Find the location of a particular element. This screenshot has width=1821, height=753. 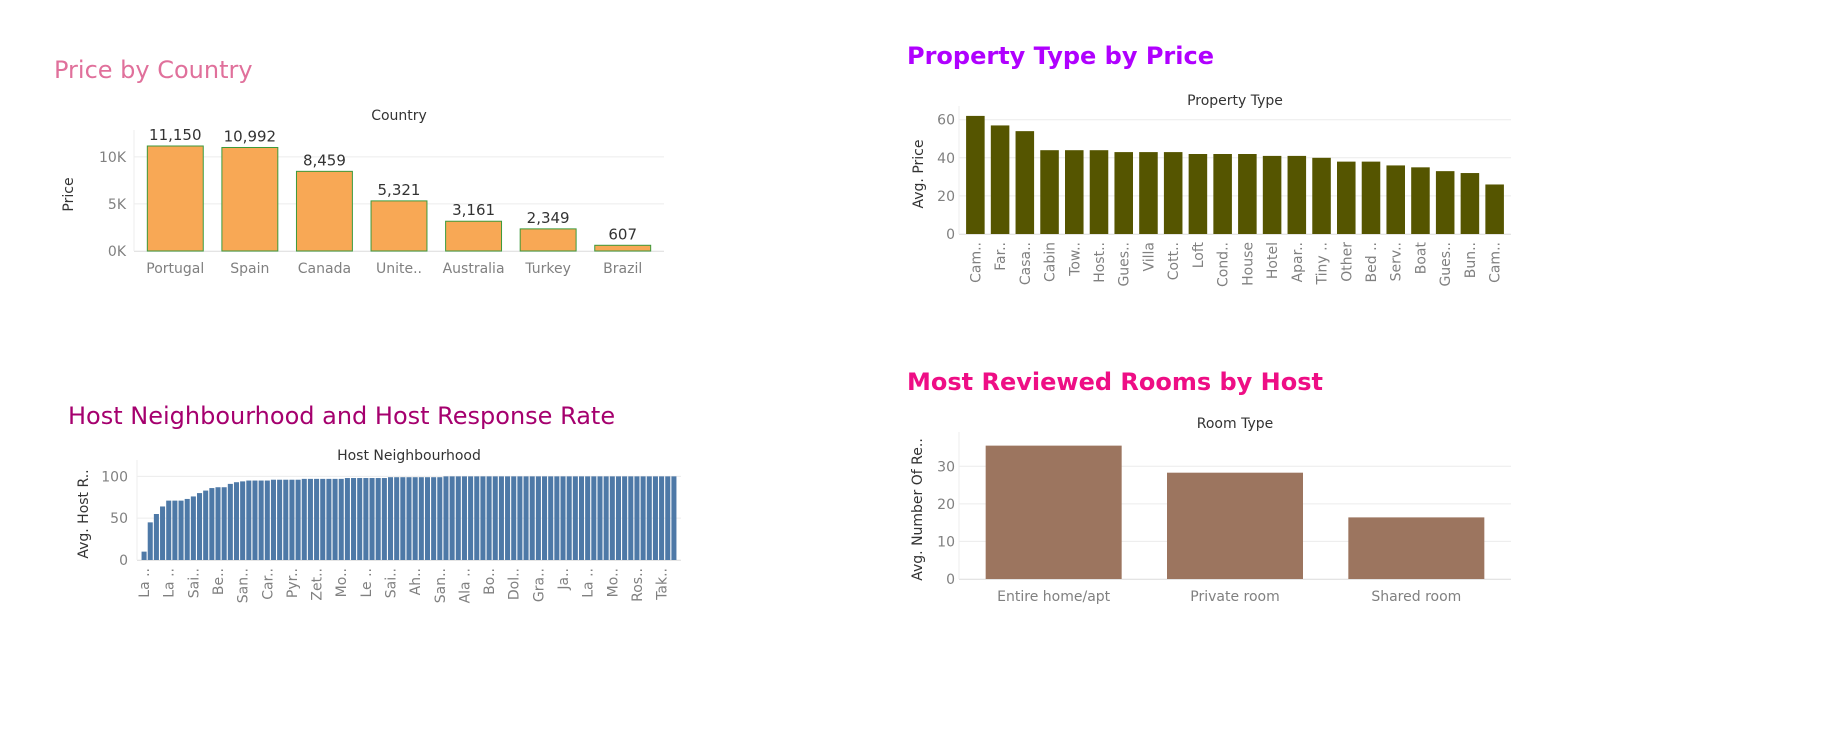

x-tick-label: Ja.. is located at coordinates (564, 579).